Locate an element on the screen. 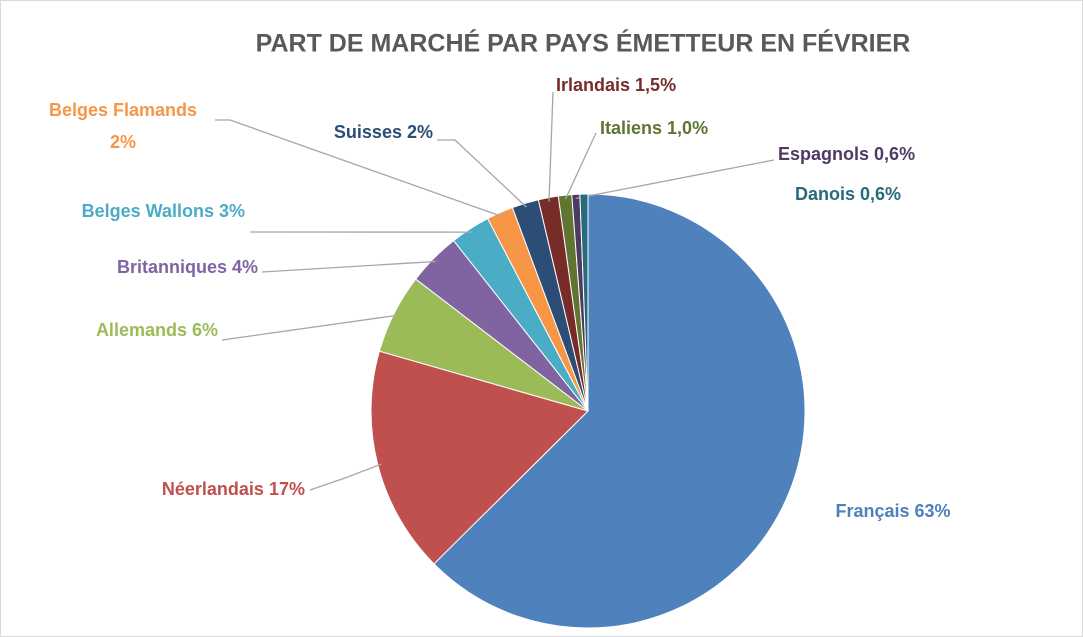 The height and width of the screenshot is (637, 1083). label-value: 6% is located at coordinates (205, 330).